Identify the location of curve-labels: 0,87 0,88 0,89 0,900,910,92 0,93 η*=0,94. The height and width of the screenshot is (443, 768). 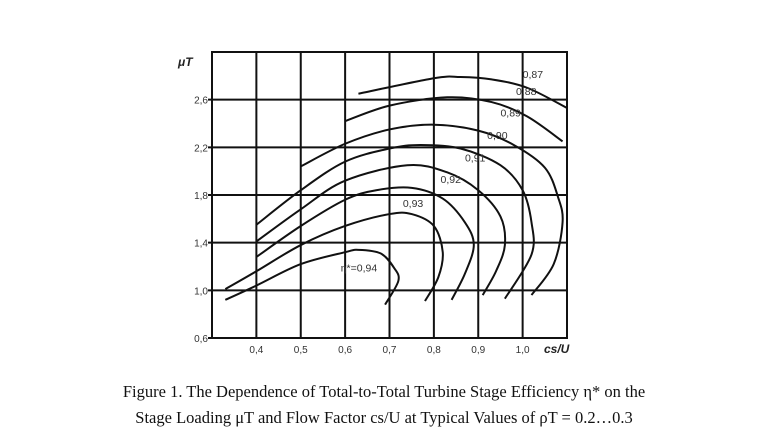
(442, 171).